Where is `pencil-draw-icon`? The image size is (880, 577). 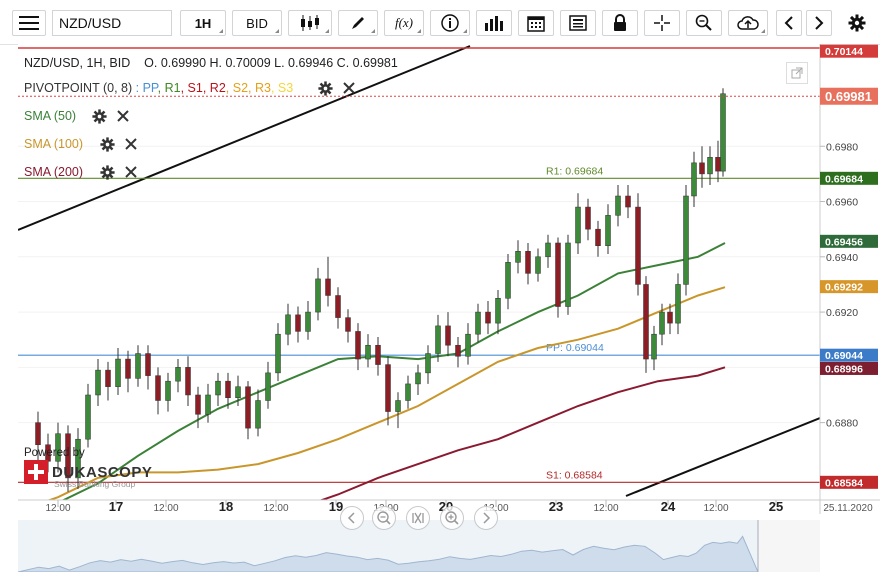
pencil-draw-icon is located at coordinates (358, 23).